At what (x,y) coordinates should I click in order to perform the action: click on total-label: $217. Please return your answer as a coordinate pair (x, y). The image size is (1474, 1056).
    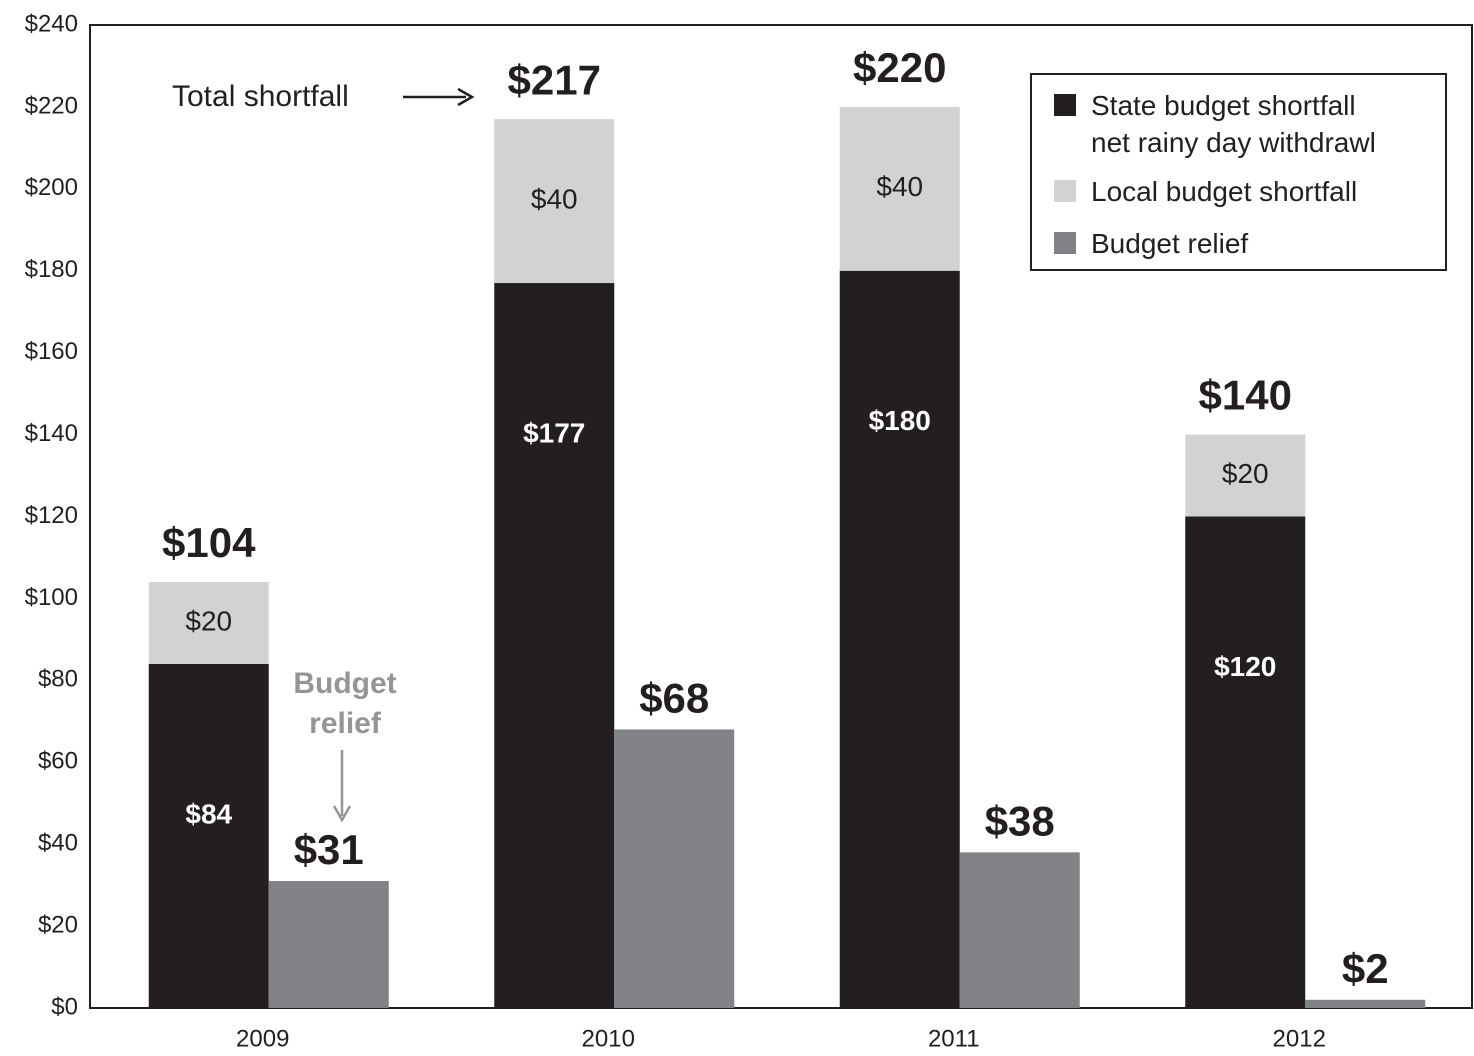
    Looking at the image, I should click on (554, 79).